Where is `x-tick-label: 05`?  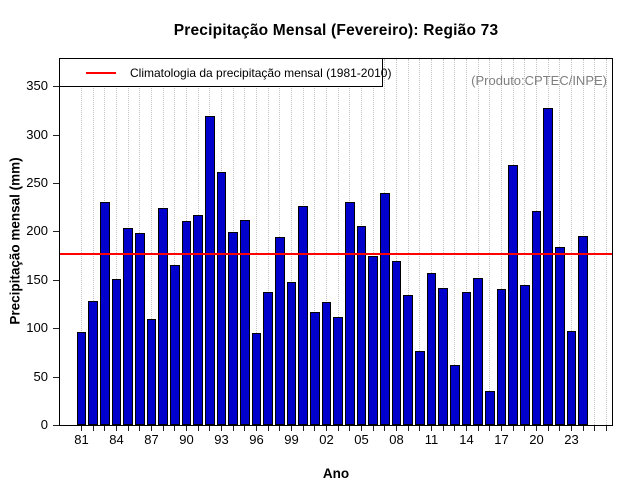
x-tick-label: 05 is located at coordinates (361, 439).